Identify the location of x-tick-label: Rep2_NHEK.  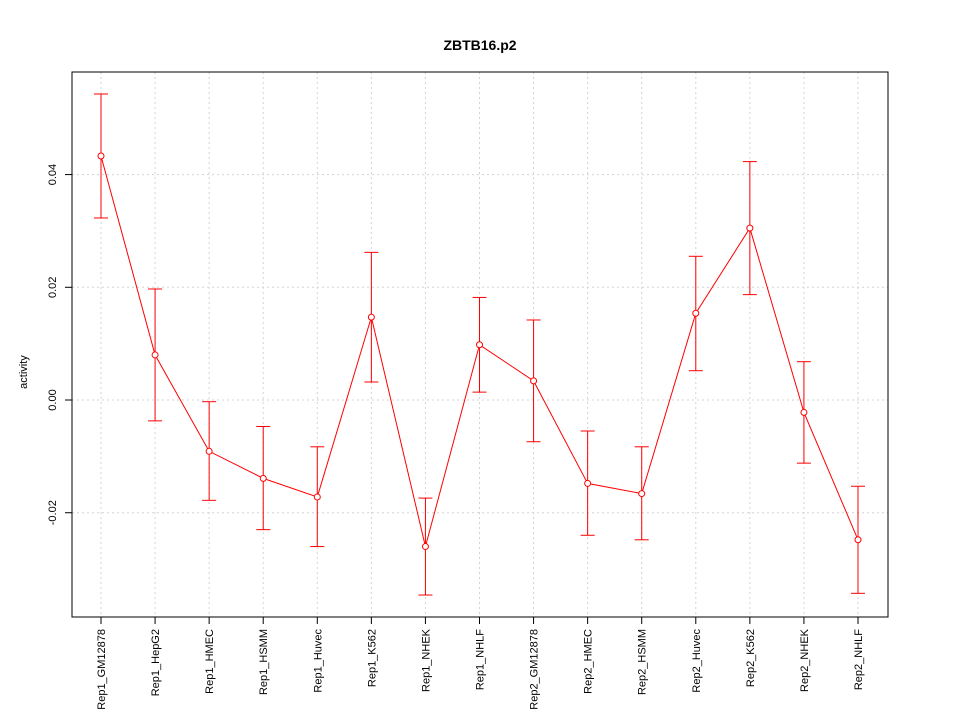
(805, 660).